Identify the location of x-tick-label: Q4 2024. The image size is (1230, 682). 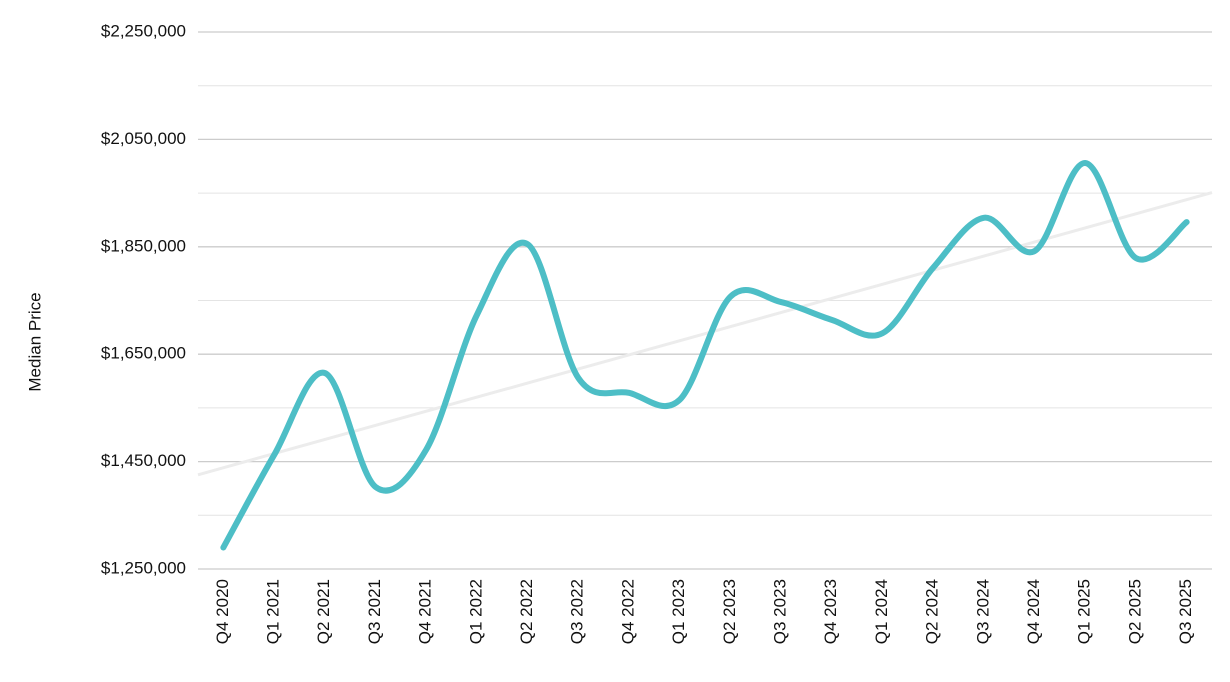
(1033, 611).